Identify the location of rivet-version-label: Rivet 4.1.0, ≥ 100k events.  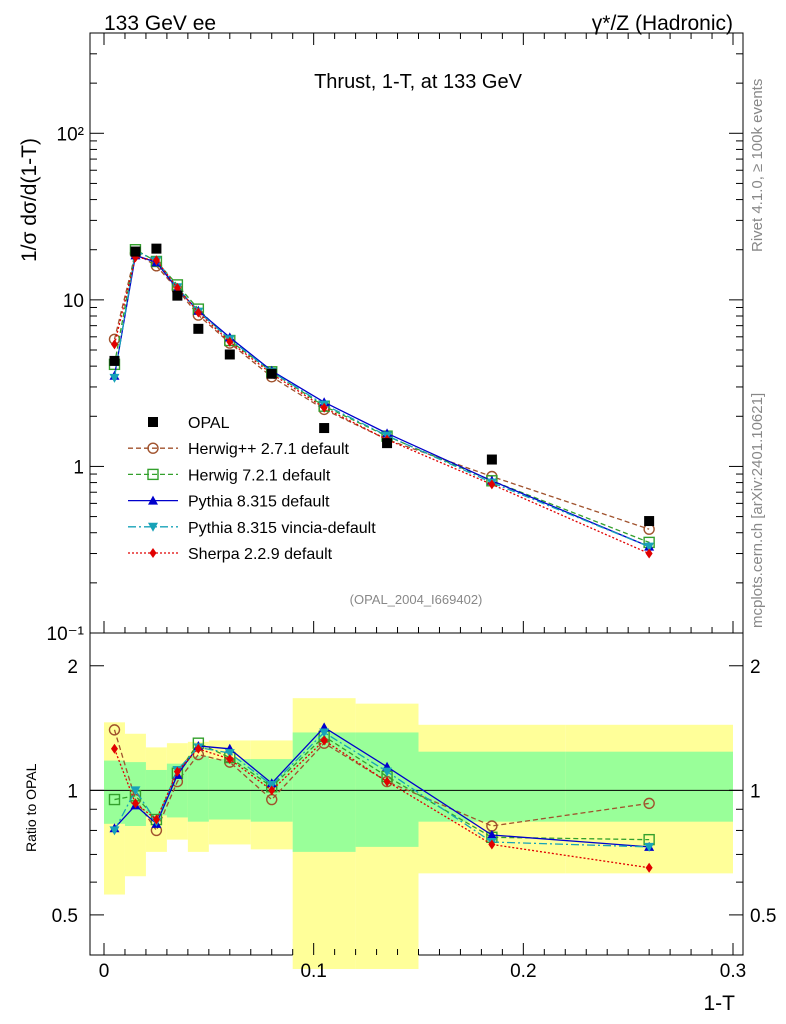
(757, 165).